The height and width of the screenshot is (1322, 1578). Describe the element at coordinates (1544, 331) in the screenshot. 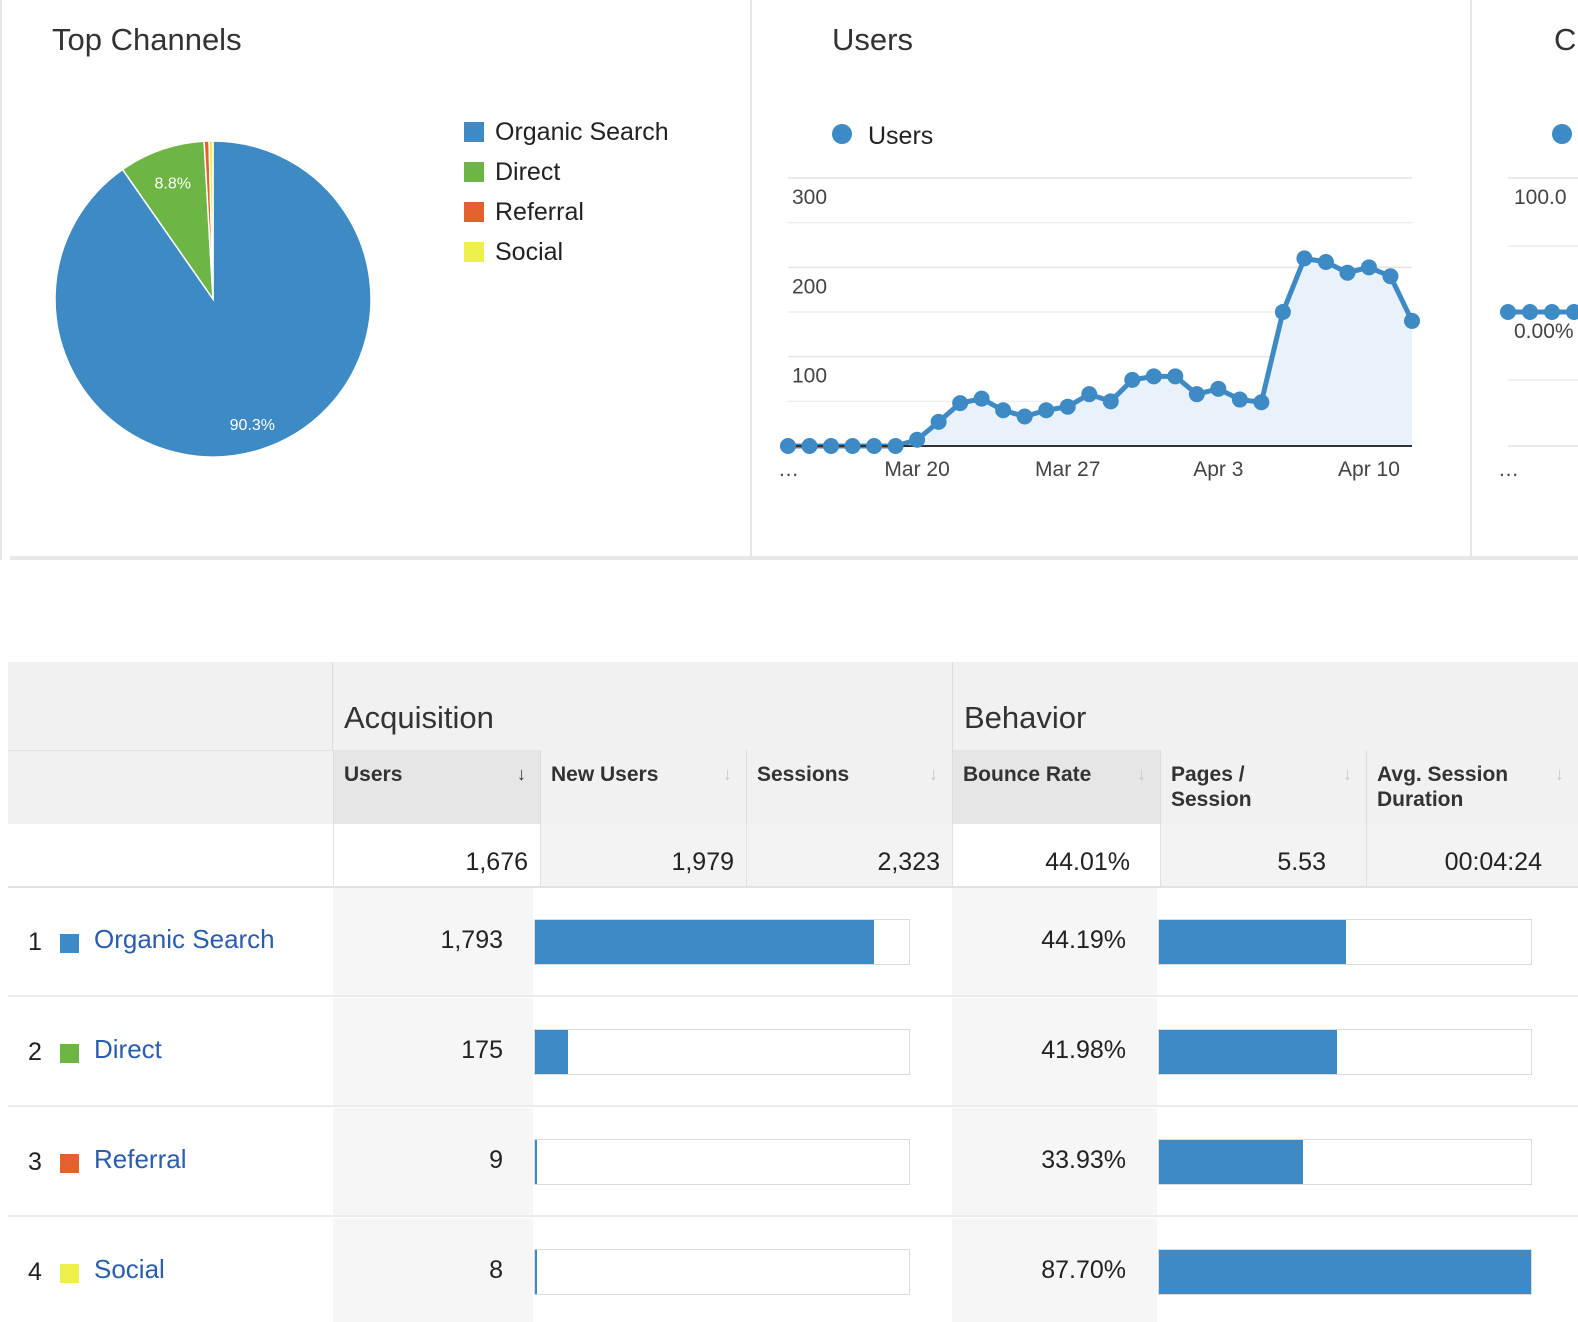

I see `third-y-tick-zero: 0.00%` at that location.